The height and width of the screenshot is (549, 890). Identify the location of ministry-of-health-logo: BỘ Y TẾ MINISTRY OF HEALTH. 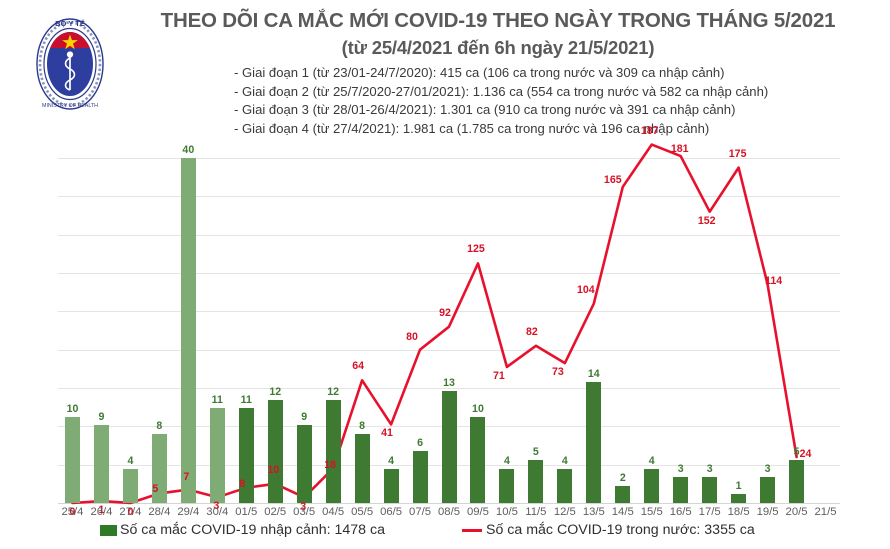
(70, 63).